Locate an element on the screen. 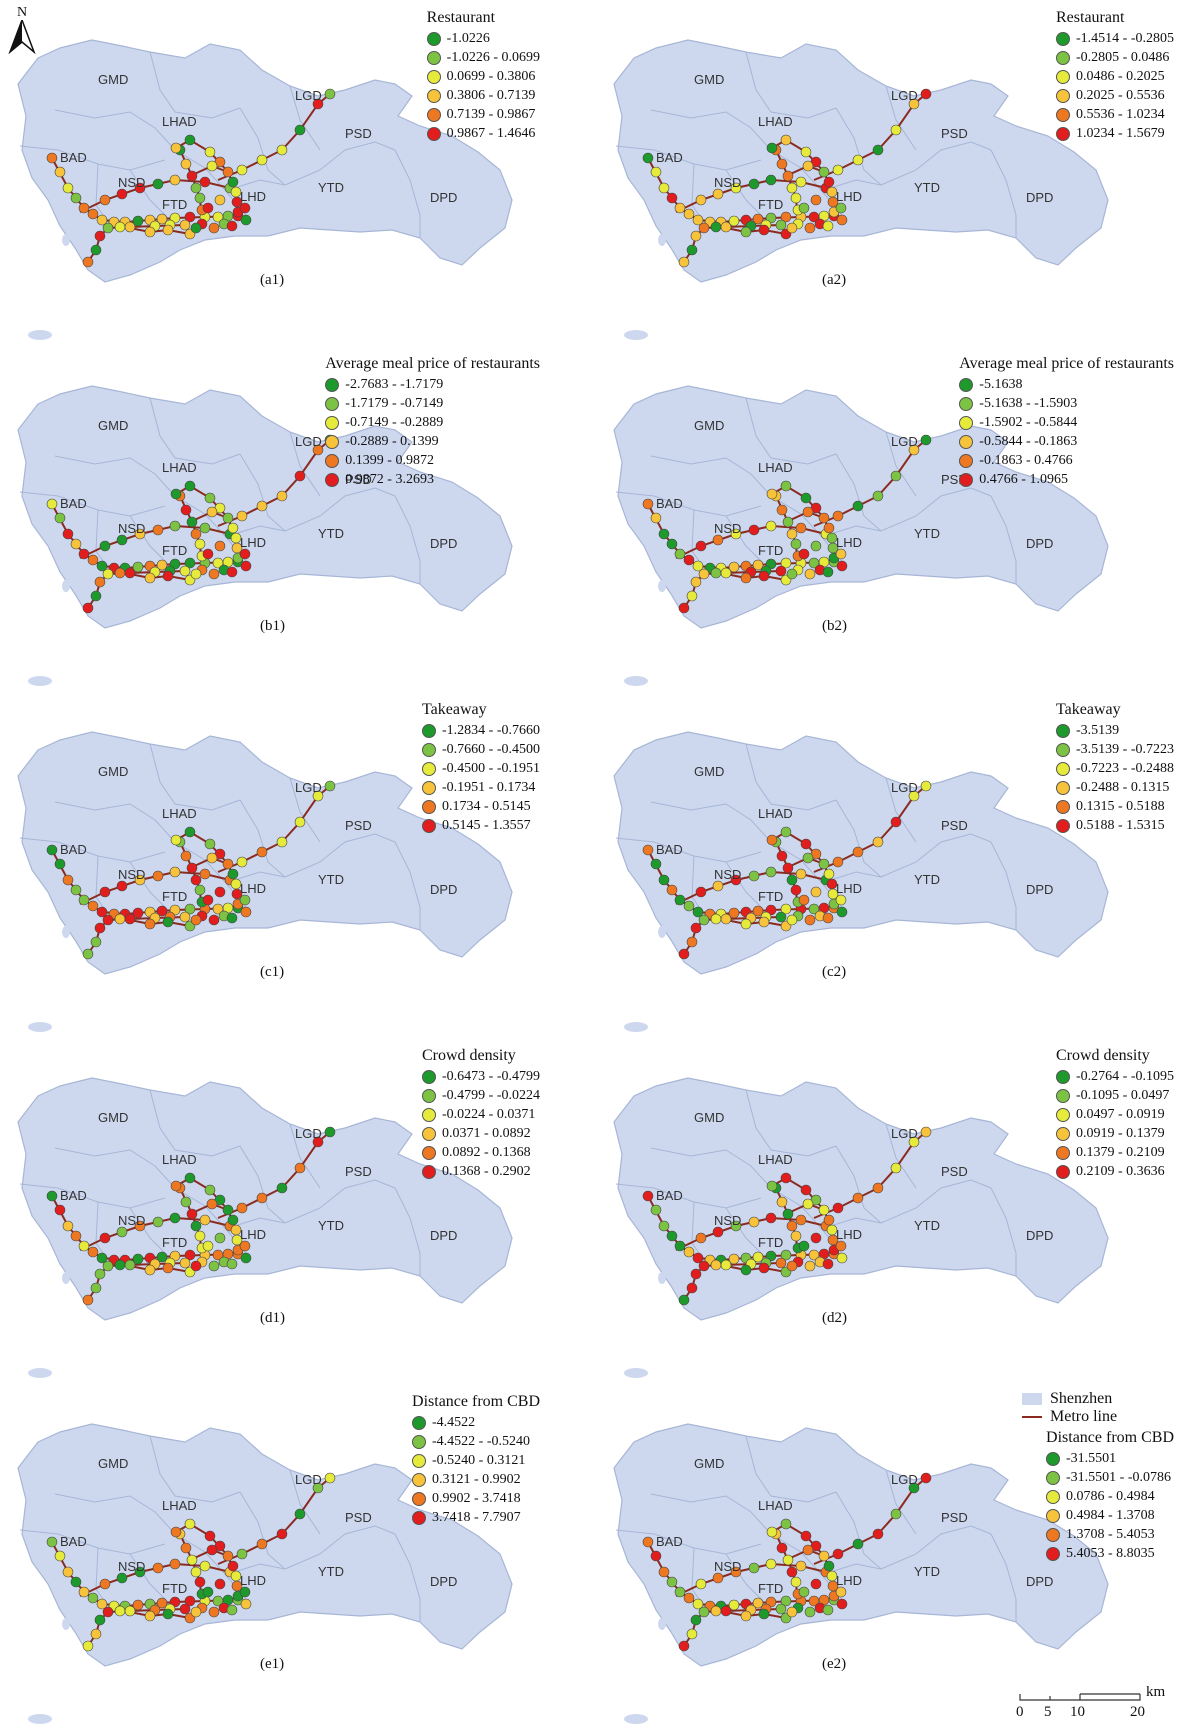 The height and width of the screenshot is (1733, 1192). district-label-lhd: LHD is located at coordinates (849, 1580).